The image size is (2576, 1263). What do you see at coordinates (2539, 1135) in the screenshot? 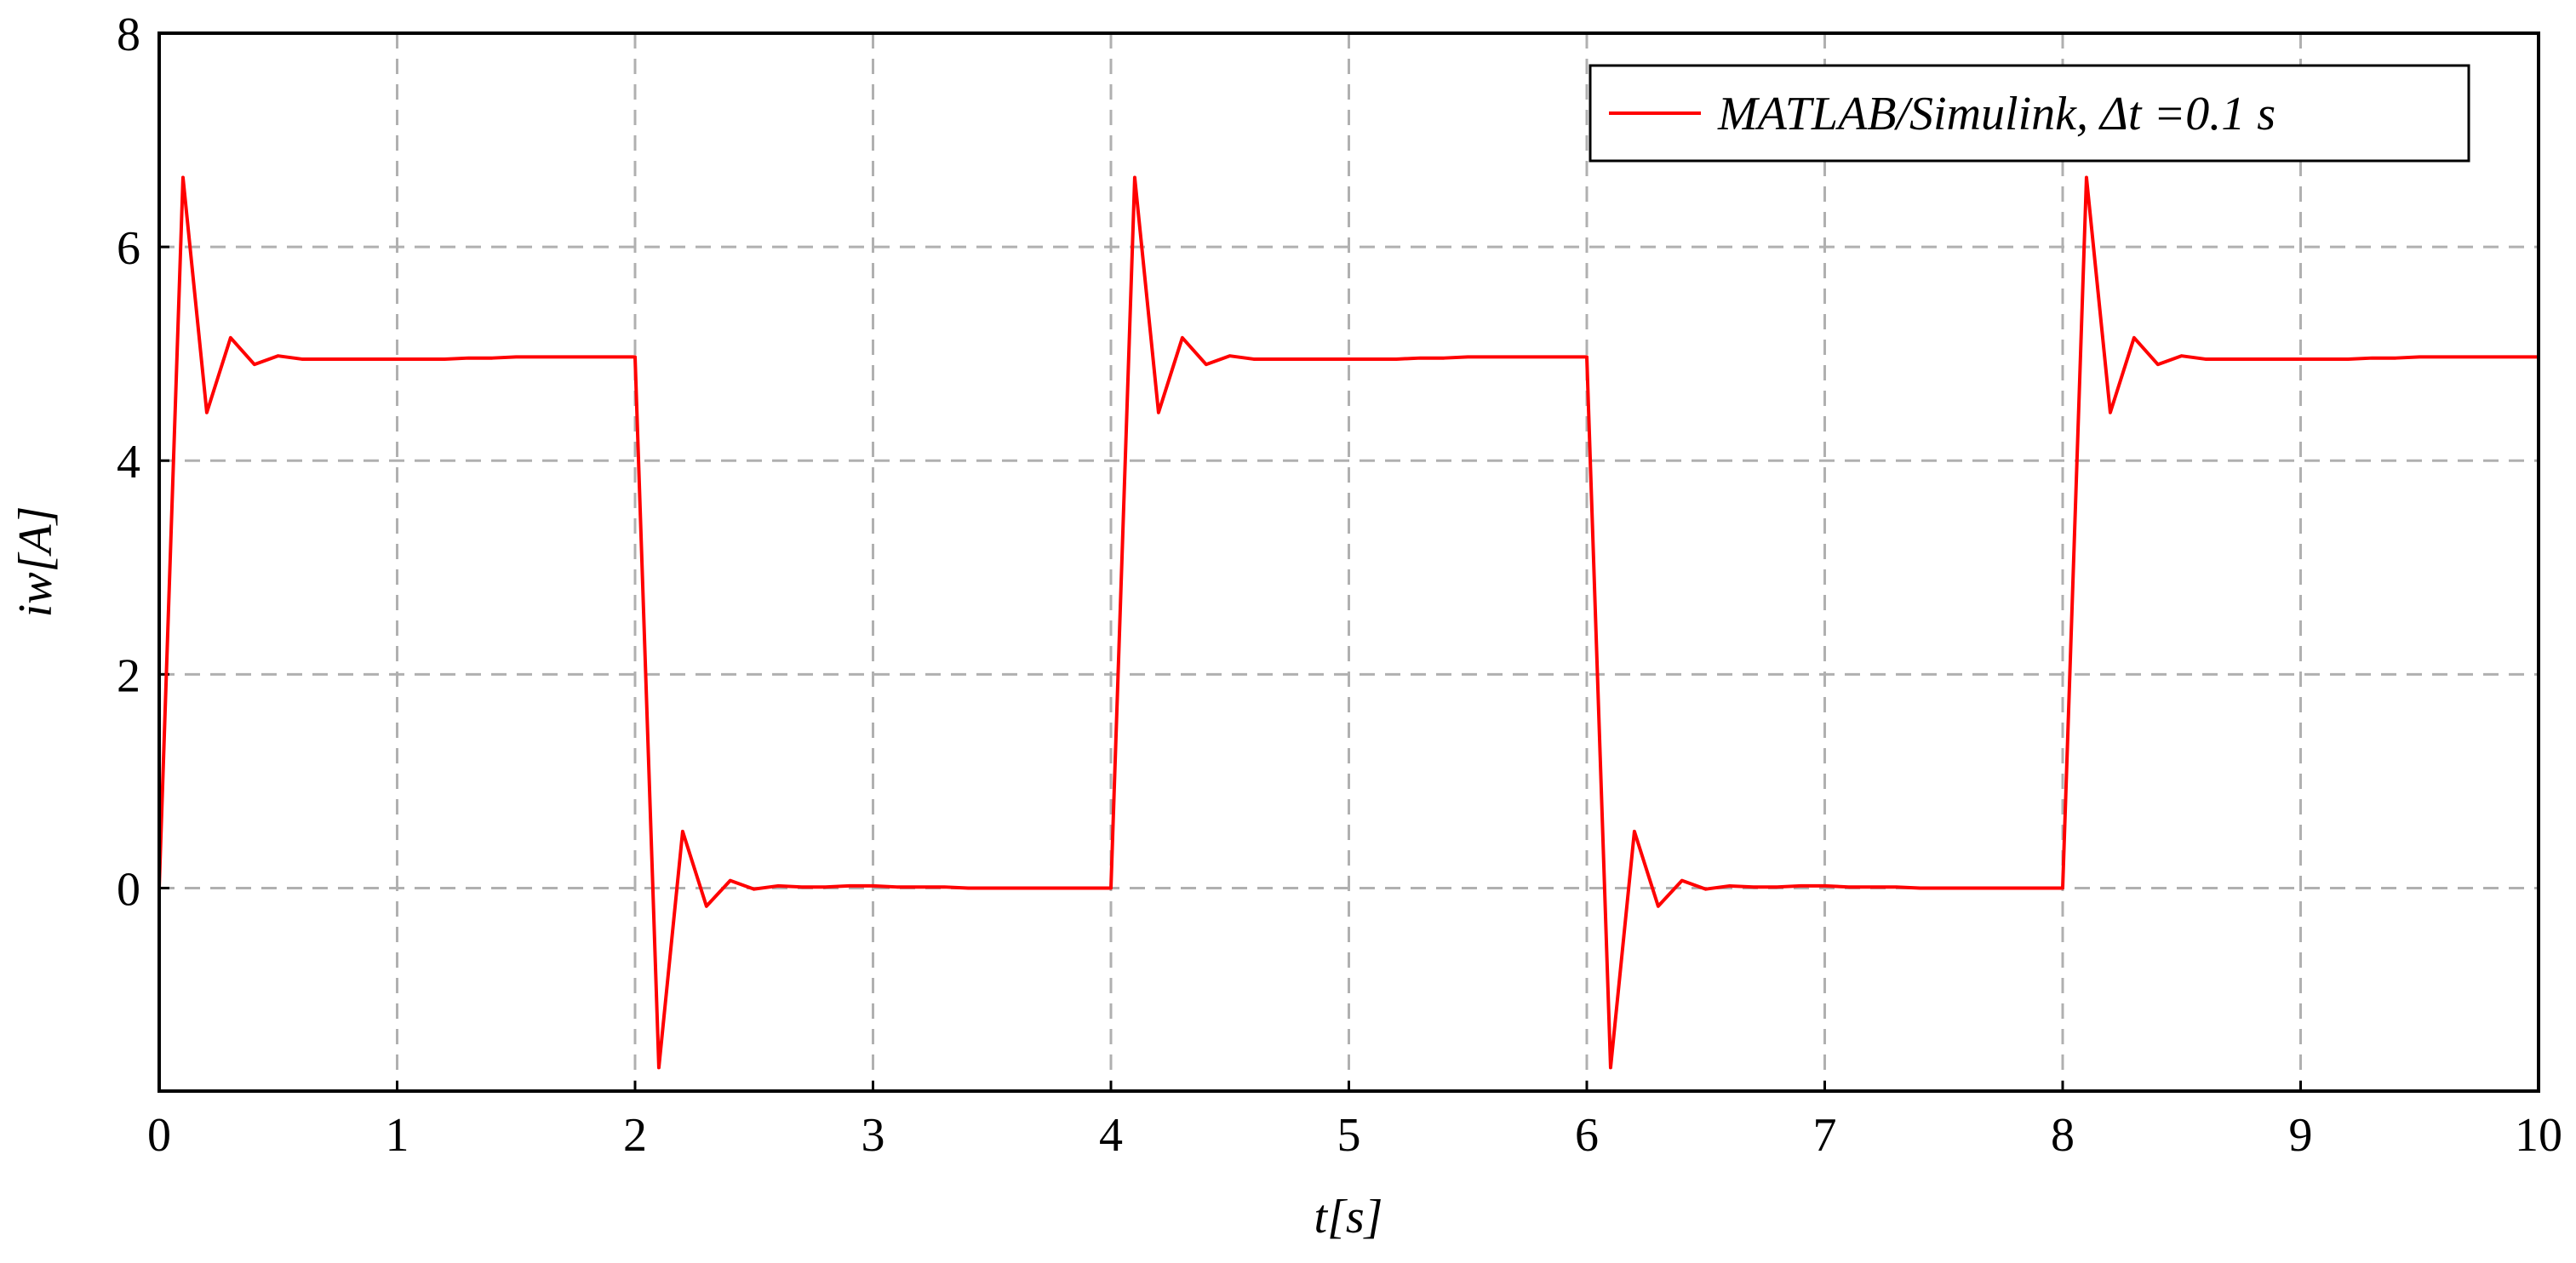
I see `x-tick-label: 10` at bounding box center [2539, 1135].